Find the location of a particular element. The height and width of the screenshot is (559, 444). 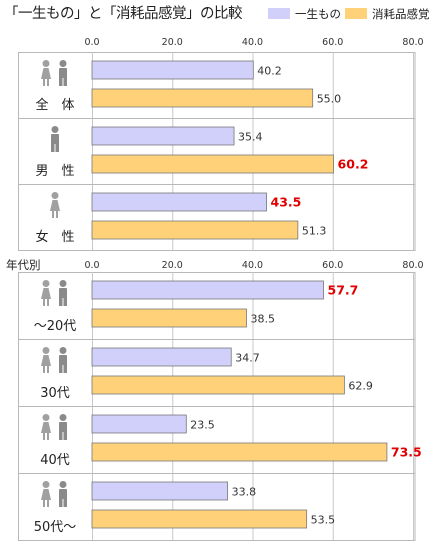

legend-label-series-1: 一生もの is located at coordinates (318, 14).